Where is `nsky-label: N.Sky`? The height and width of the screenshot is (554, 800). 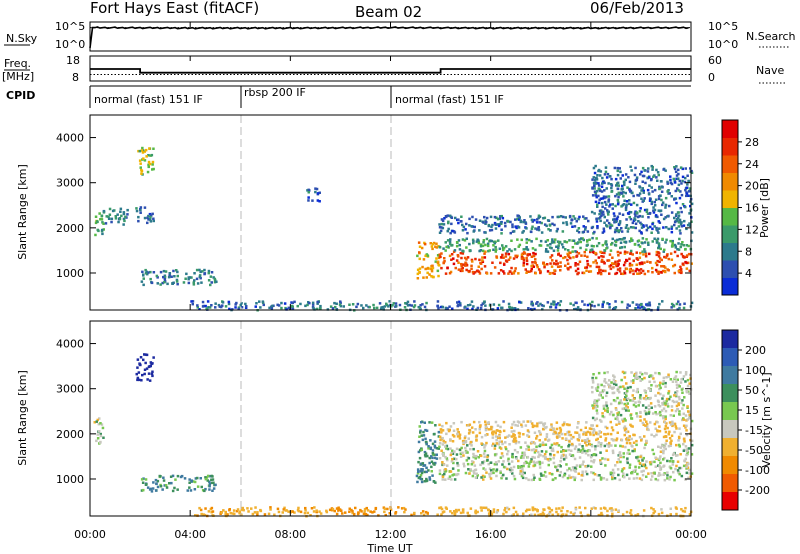
nsky-label: N.Sky is located at coordinates (22, 38).